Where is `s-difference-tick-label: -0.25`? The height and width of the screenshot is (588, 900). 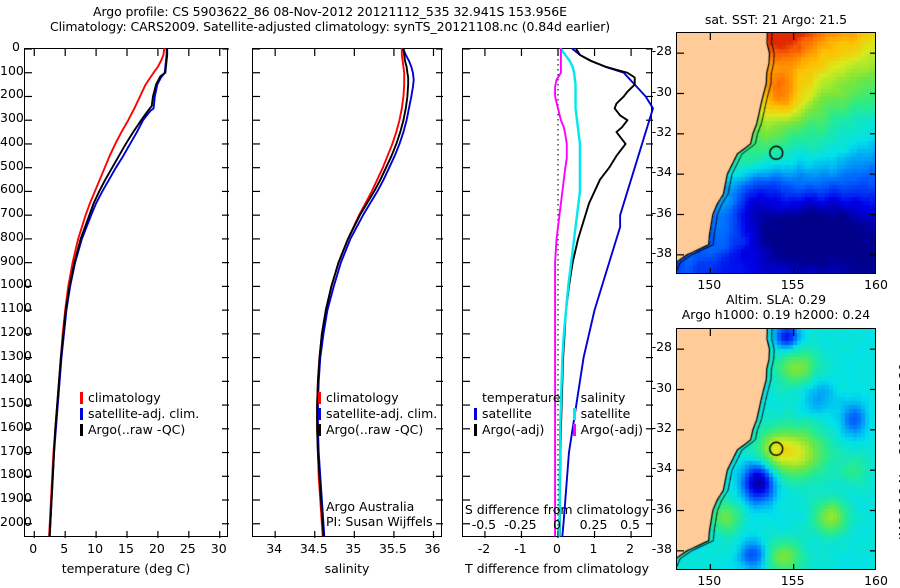
s-difference-tick-label: -0.25 is located at coordinates (520, 524).